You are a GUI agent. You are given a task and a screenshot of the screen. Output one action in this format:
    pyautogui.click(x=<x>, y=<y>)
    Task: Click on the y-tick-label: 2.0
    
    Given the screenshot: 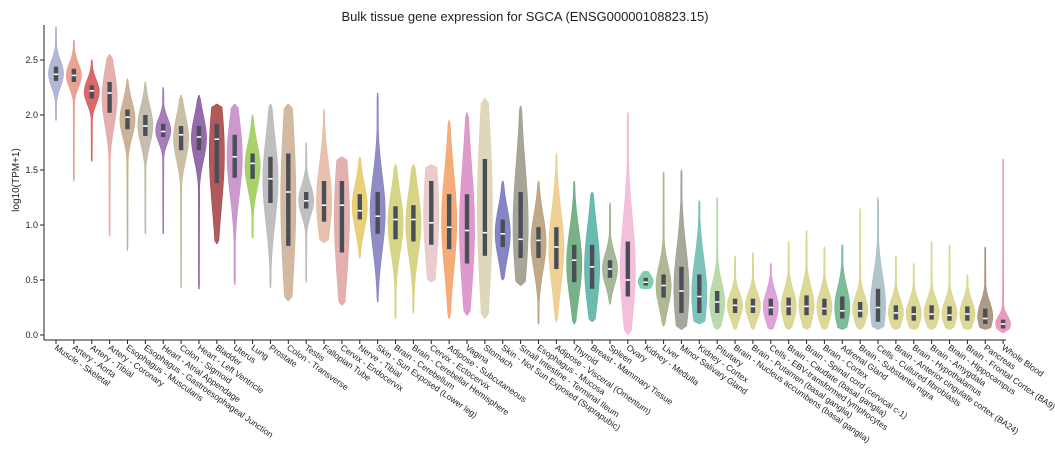 What is the action you would take?
    pyautogui.click(x=31, y=115)
    